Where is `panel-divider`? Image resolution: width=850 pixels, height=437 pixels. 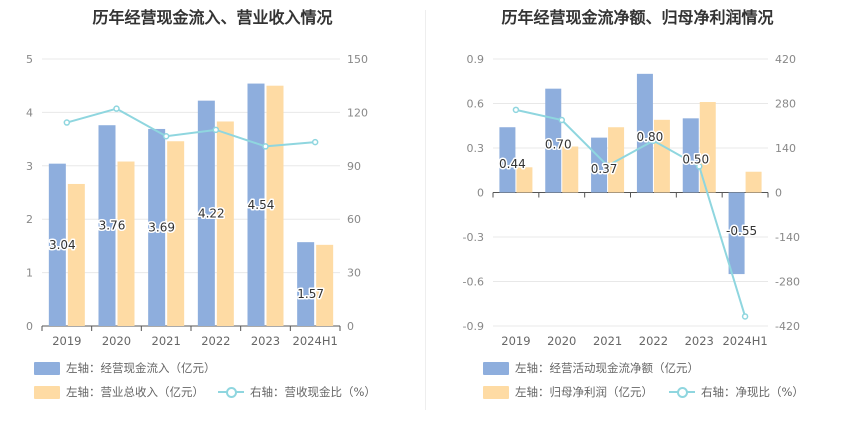
panel-divider is located at coordinates (425, 210).